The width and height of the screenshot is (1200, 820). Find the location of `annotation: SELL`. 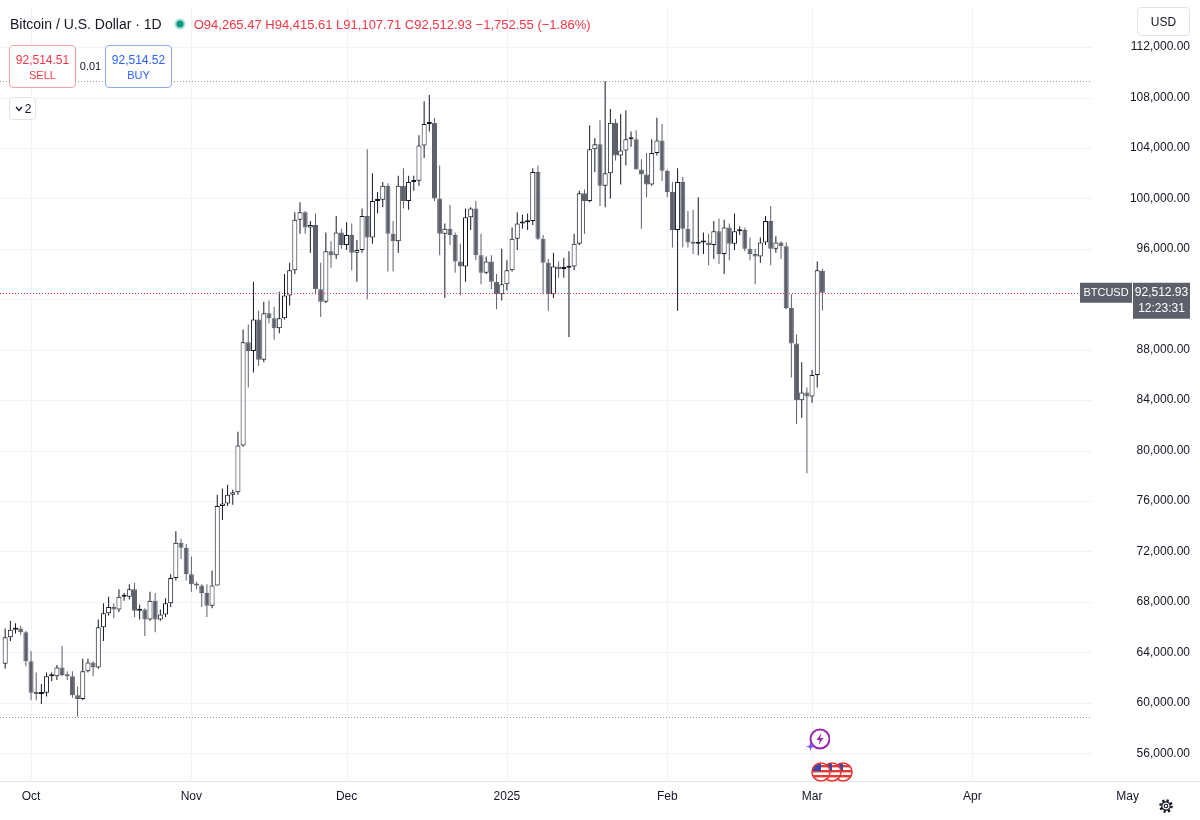

annotation: SELL is located at coordinates (42, 74).